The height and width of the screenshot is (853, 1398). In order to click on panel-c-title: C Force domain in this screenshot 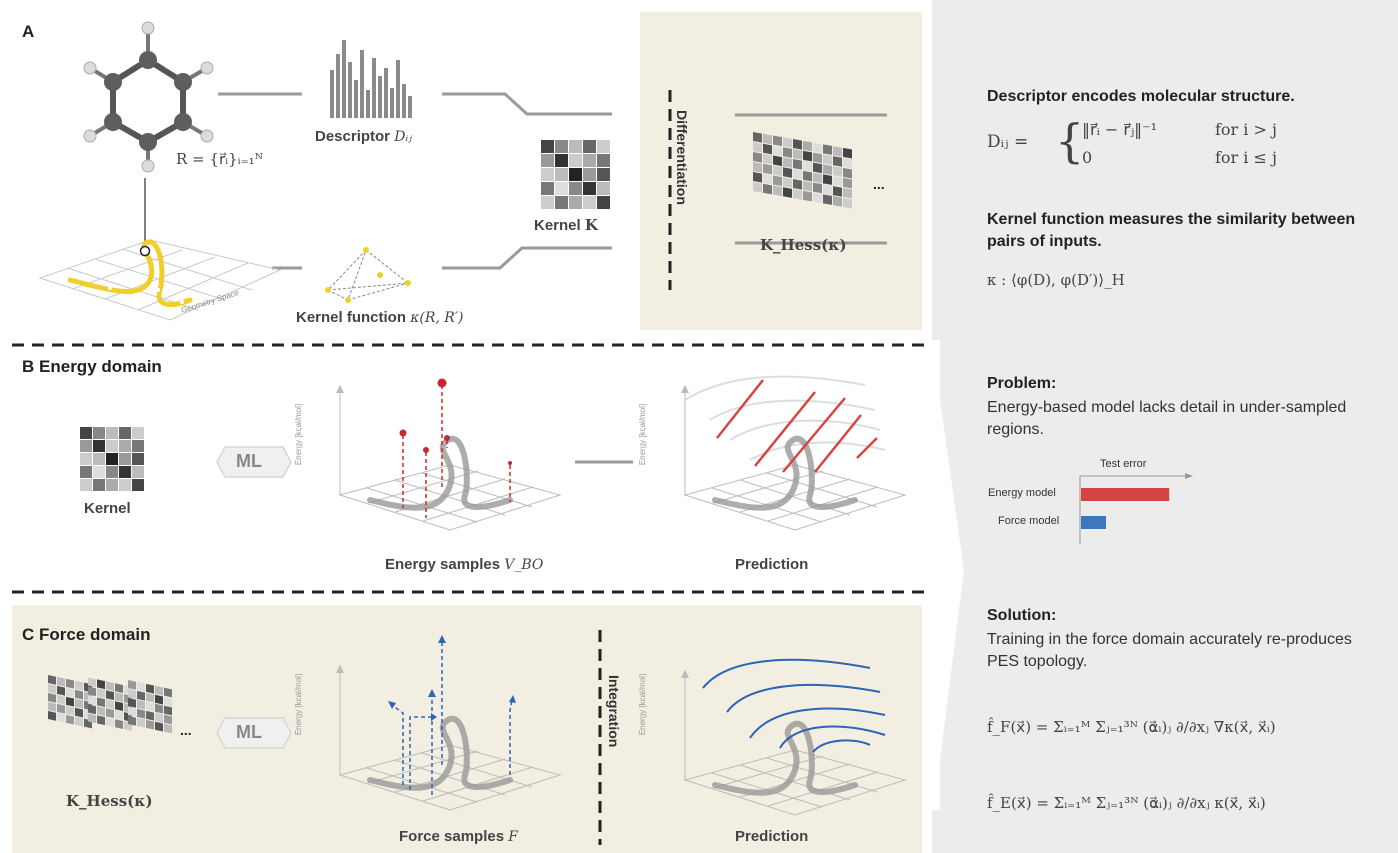, I will do `click(86, 634)`.